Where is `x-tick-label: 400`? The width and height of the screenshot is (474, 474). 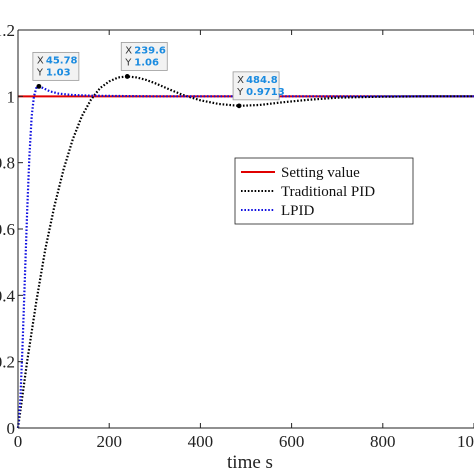 x-tick-label: 400 is located at coordinates (201, 441).